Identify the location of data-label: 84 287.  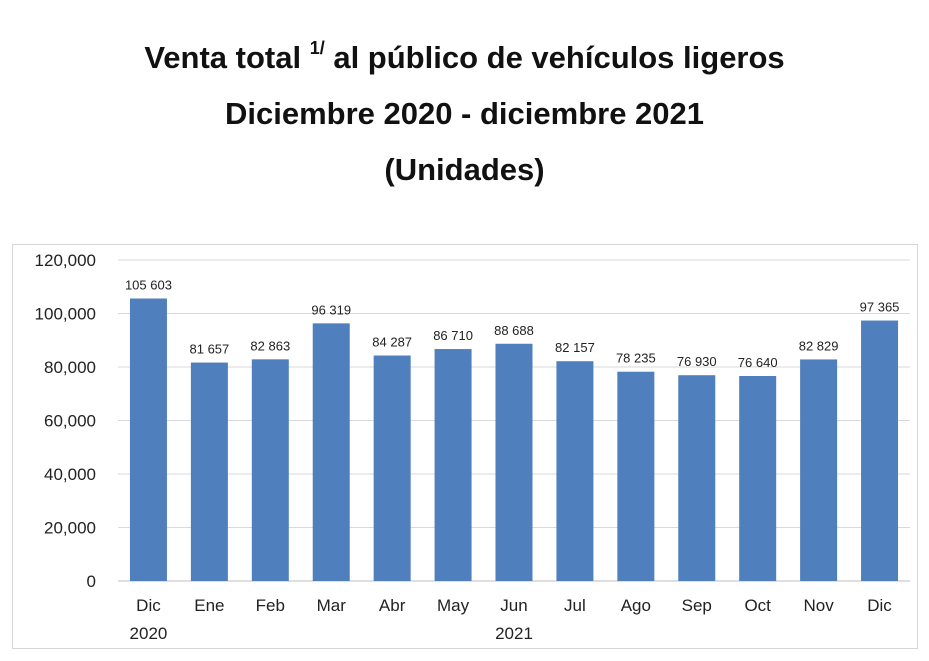
(392, 342).